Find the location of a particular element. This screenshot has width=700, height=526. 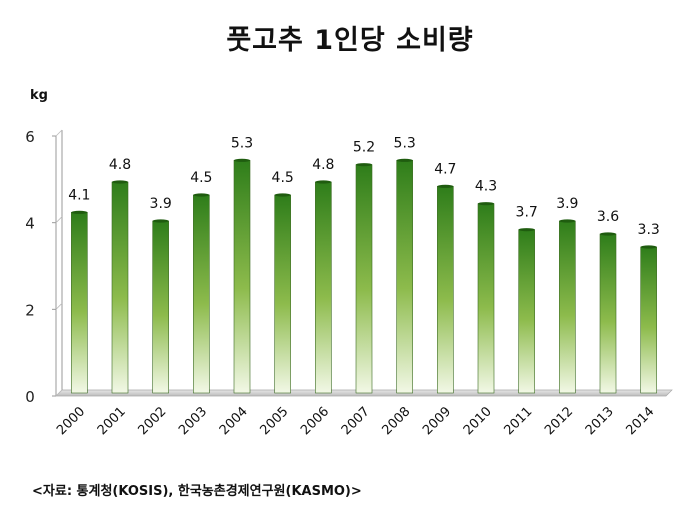

y-axis-unit-label: kg is located at coordinates (39, 95).